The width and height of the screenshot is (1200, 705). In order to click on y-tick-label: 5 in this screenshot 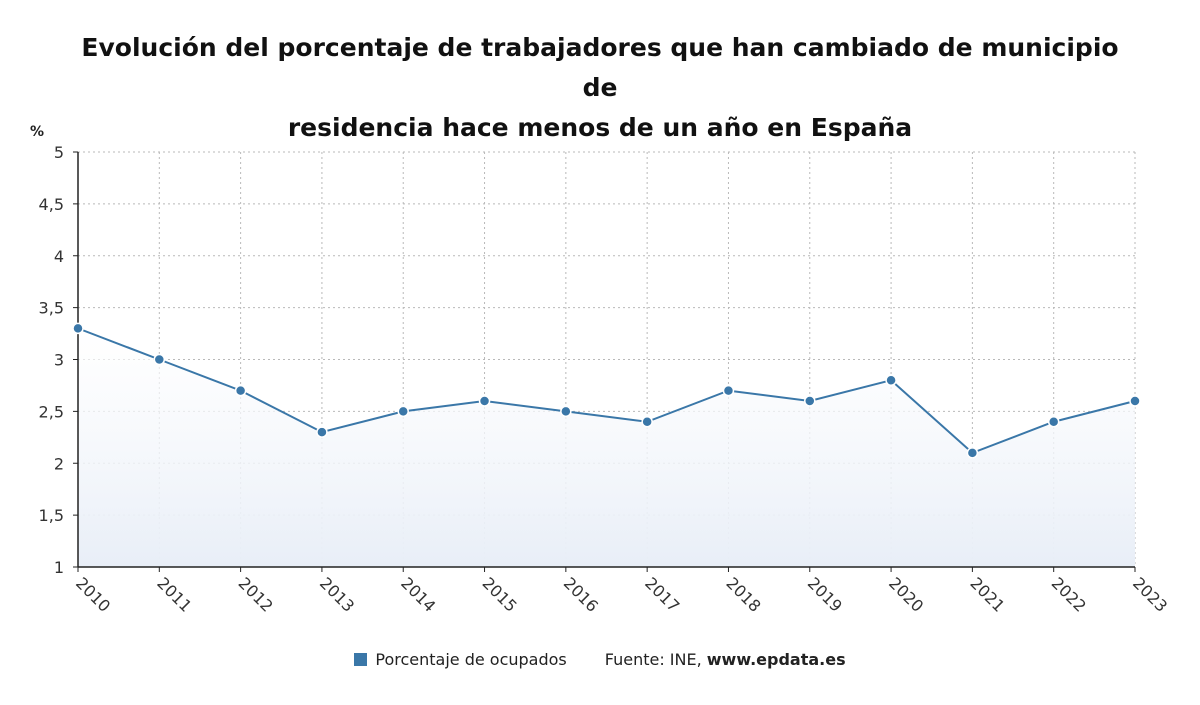, I will do `click(59, 152)`.